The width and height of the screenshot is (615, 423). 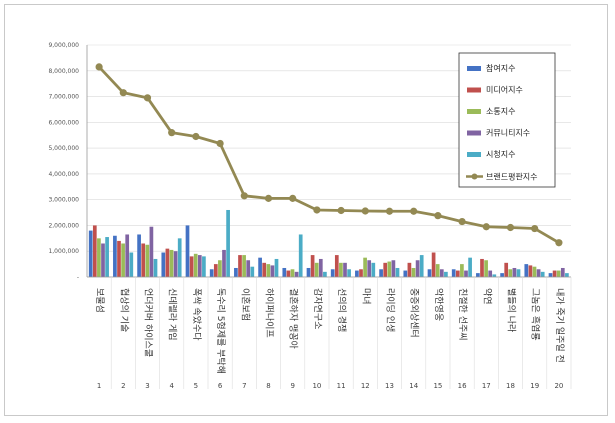 What do you see at coordinates (63, 97) in the screenshot?
I see `y-tick-label: 7,000,000` at bounding box center [63, 97].